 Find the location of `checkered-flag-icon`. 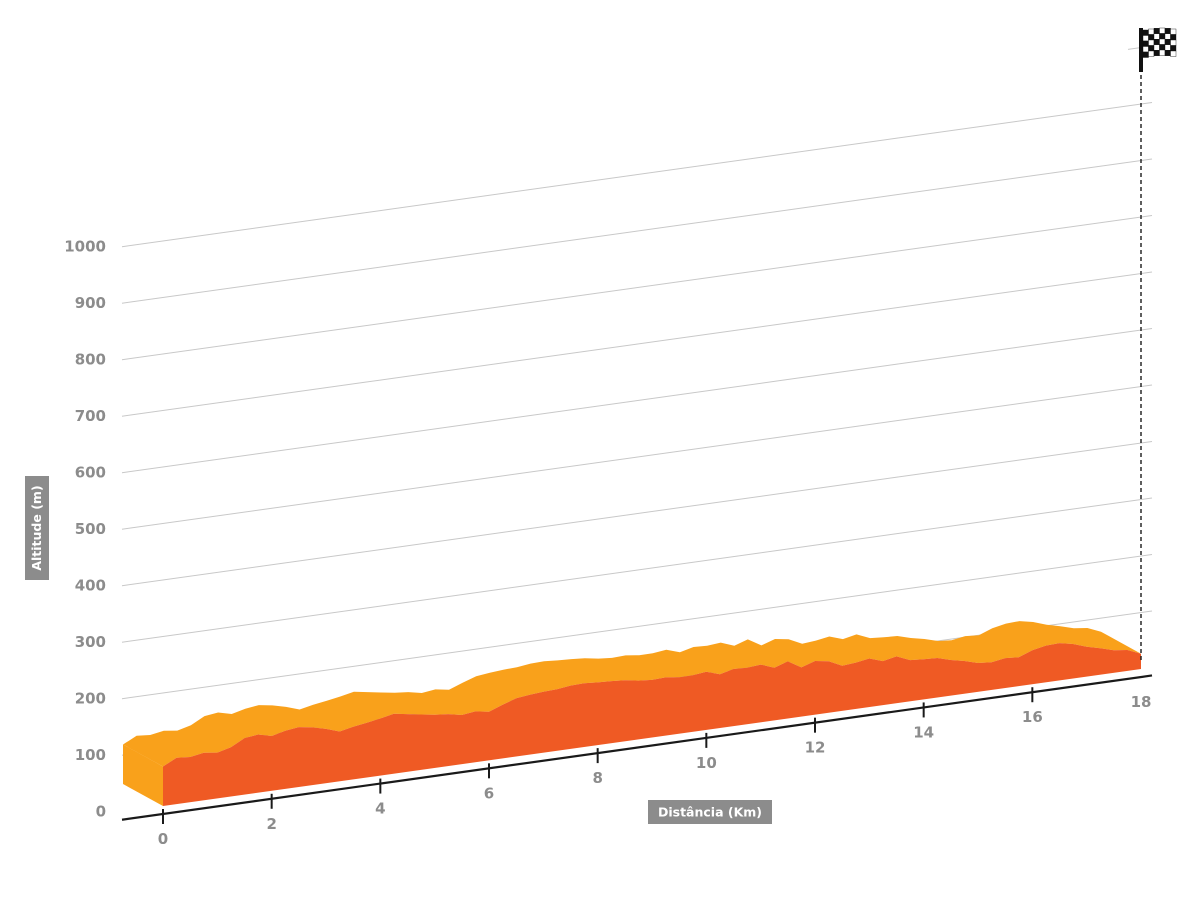

checkered-flag-icon is located at coordinates (1158, 49).